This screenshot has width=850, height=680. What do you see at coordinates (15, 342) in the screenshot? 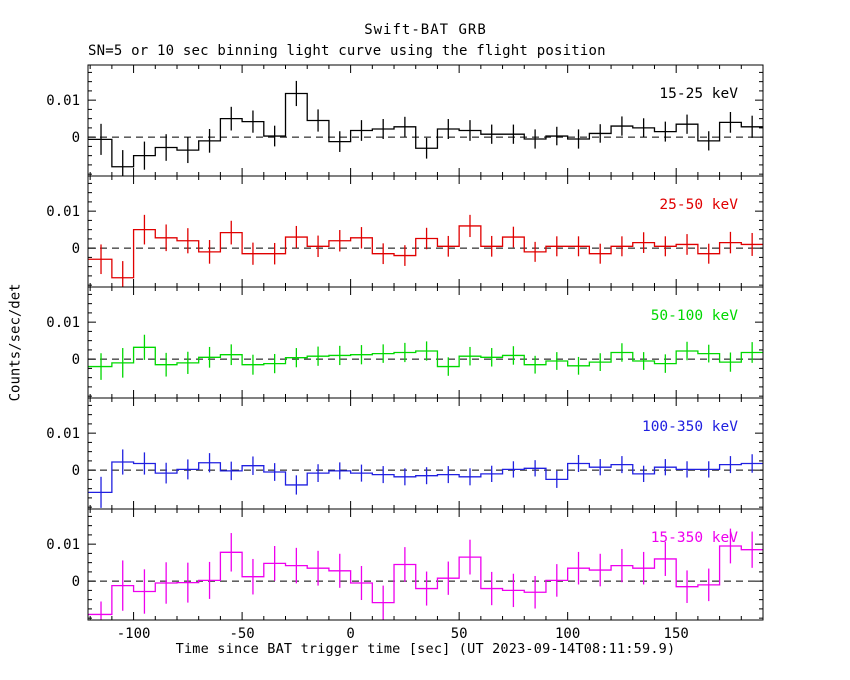
I see `y-axis-title: Counts/sec/det` at bounding box center [15, 342].